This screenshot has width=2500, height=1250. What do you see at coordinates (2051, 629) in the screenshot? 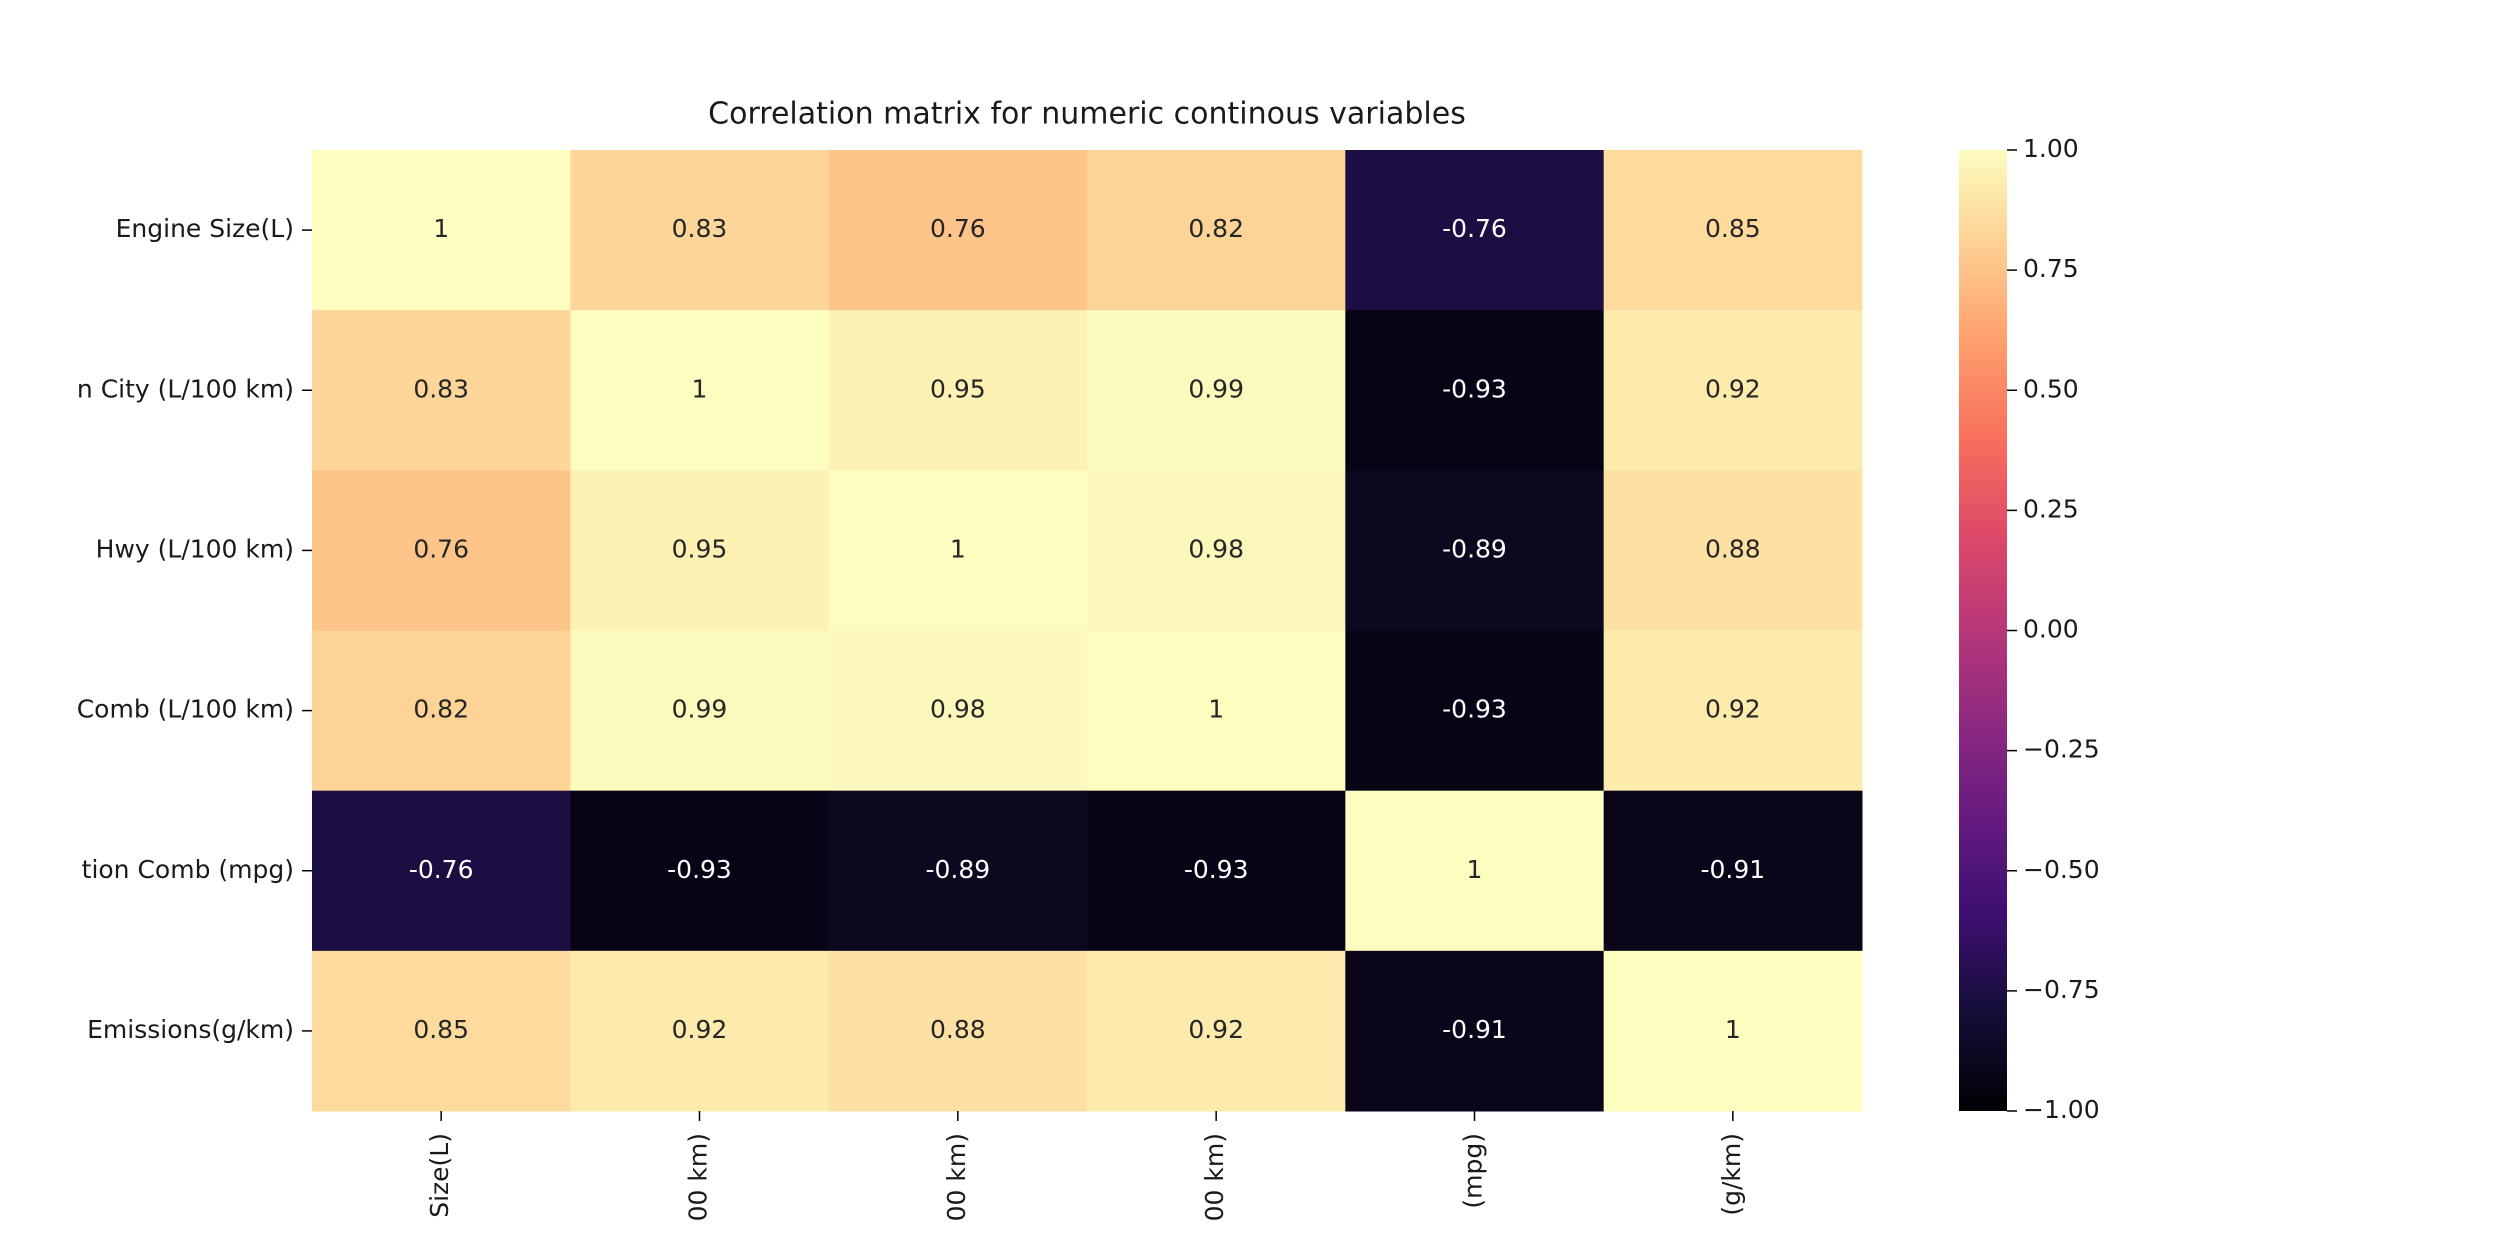
I see `colorbar-tick-label: 0.00` at bounding box center [2051, 629].